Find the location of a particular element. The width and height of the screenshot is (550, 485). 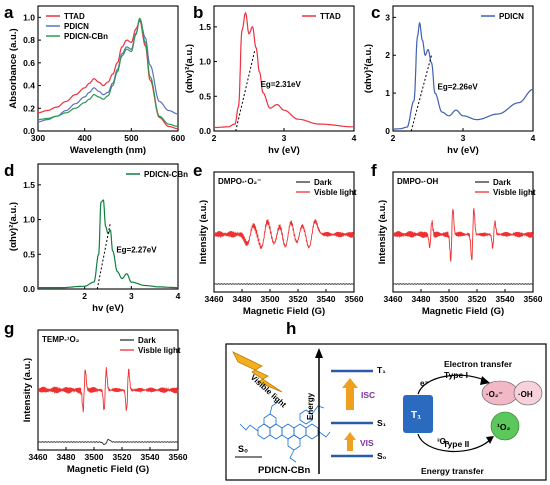

inset-label-f: DMPO-·OH is located at coordinates (418, 181).